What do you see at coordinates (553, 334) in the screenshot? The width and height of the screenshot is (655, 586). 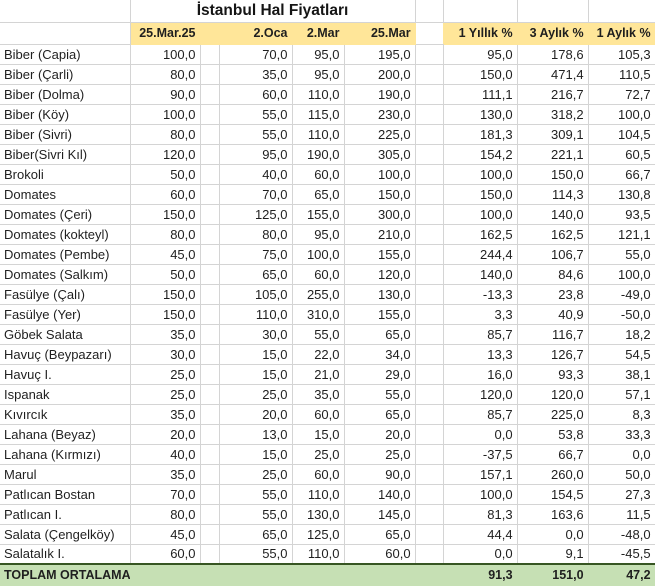 I see `pct-cell: 116,7` at bounding box center [553, 334].